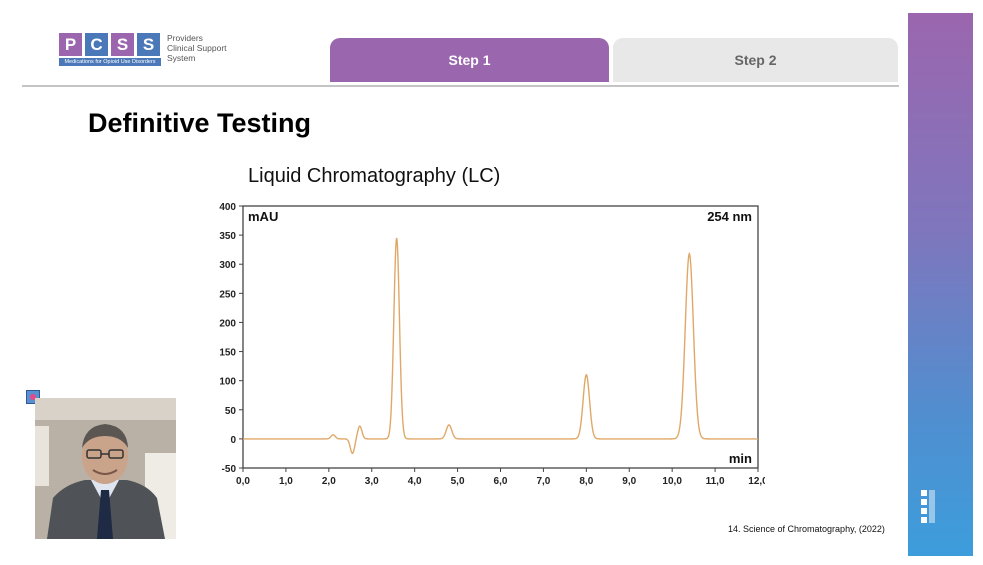  I want to click on x-tick-label: 7,0, so click(543, 481).